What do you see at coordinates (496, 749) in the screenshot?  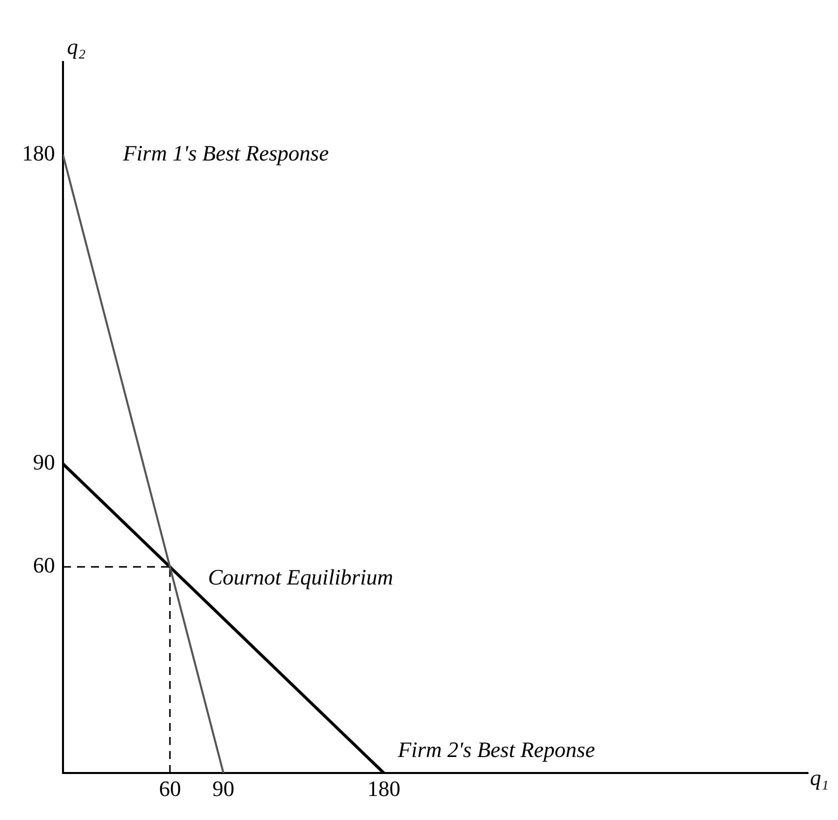 I see `series-label: Firm 2's Best Reponse` at bounding box center [496, 749].